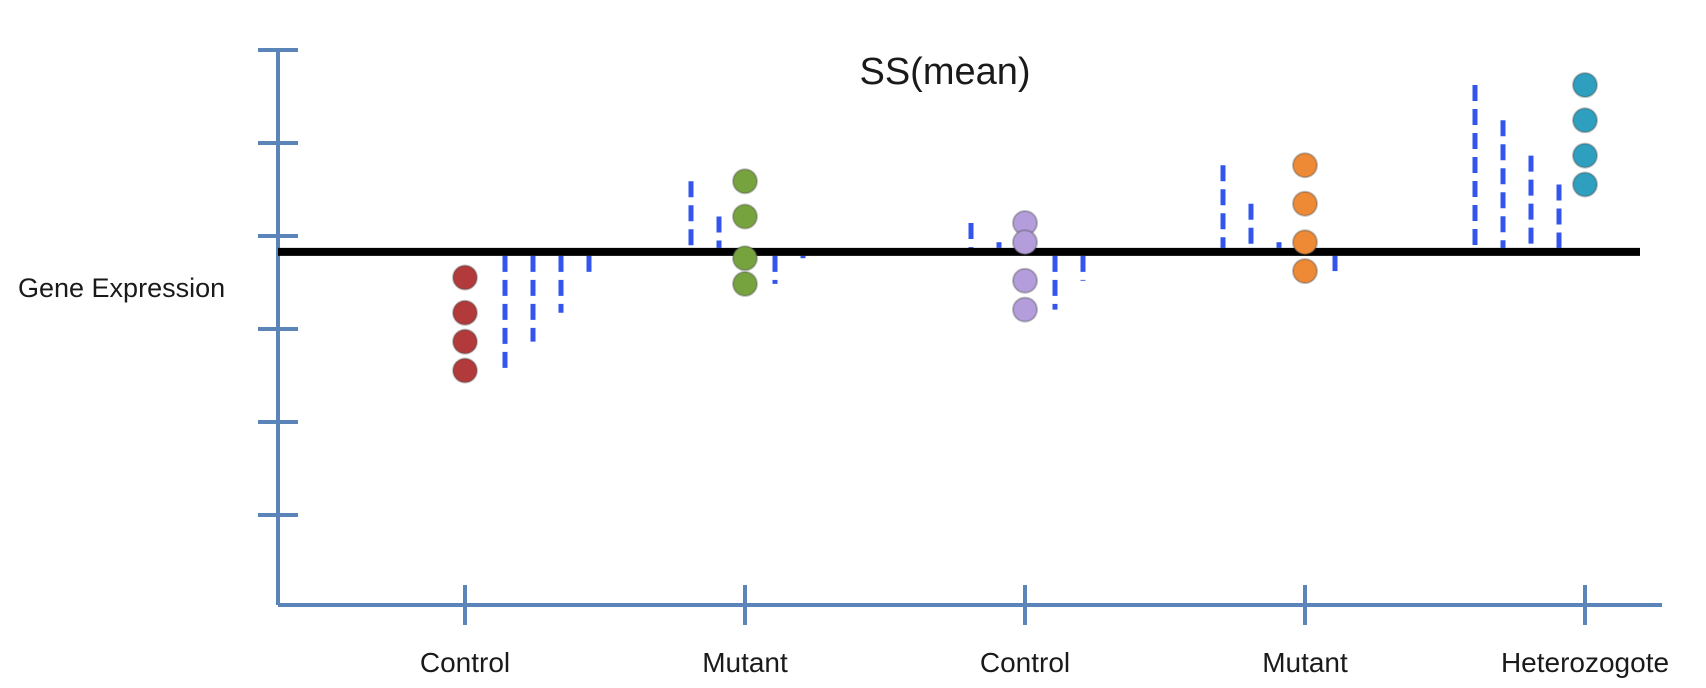 This screenshot has width=1706, height=688. I want to click on x-tick-label: Heterozogote, so click(1585, 662).